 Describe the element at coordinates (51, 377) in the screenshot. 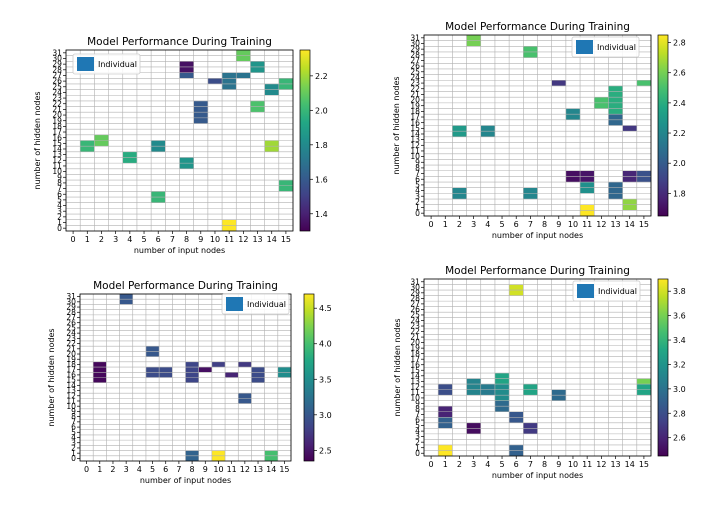

I see `y-axis-label: number of hidden nodes` at that location.